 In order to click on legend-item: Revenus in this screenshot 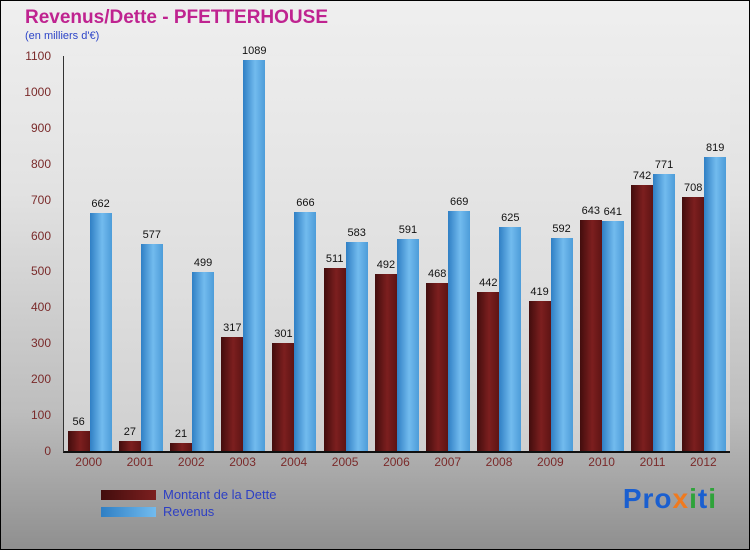, I will do `click(188, 511)`.